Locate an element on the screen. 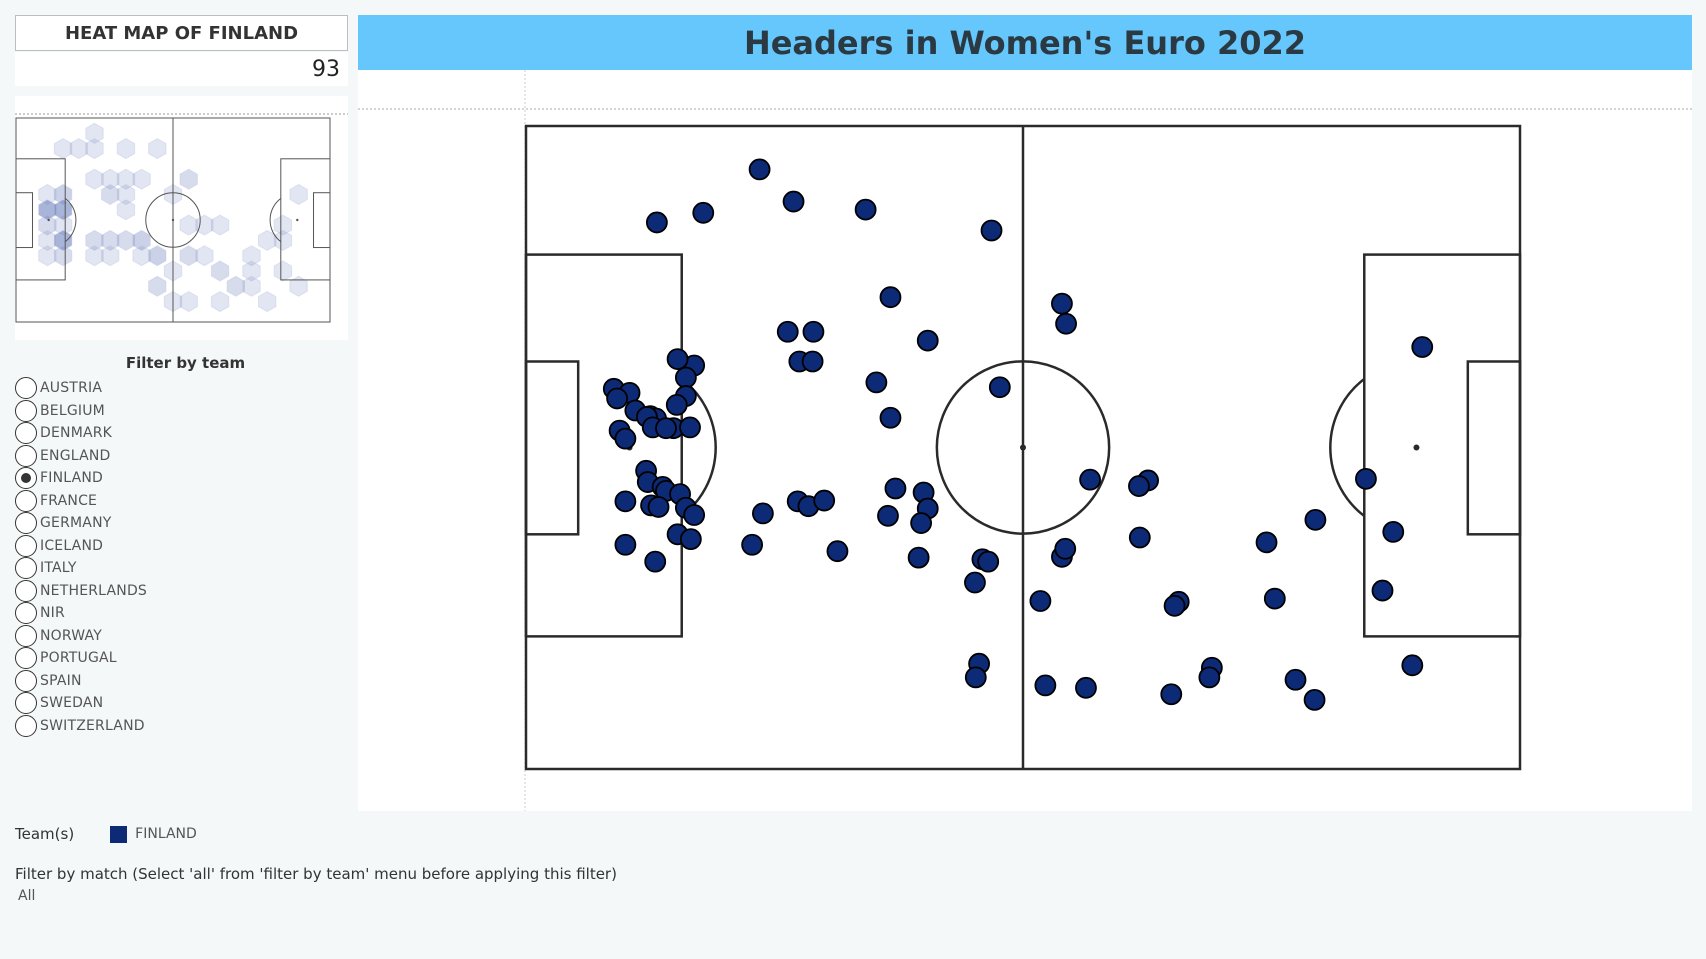 The image size is (1706, 959). team-option-label: DENMARK is located at coordinates (76, 433).